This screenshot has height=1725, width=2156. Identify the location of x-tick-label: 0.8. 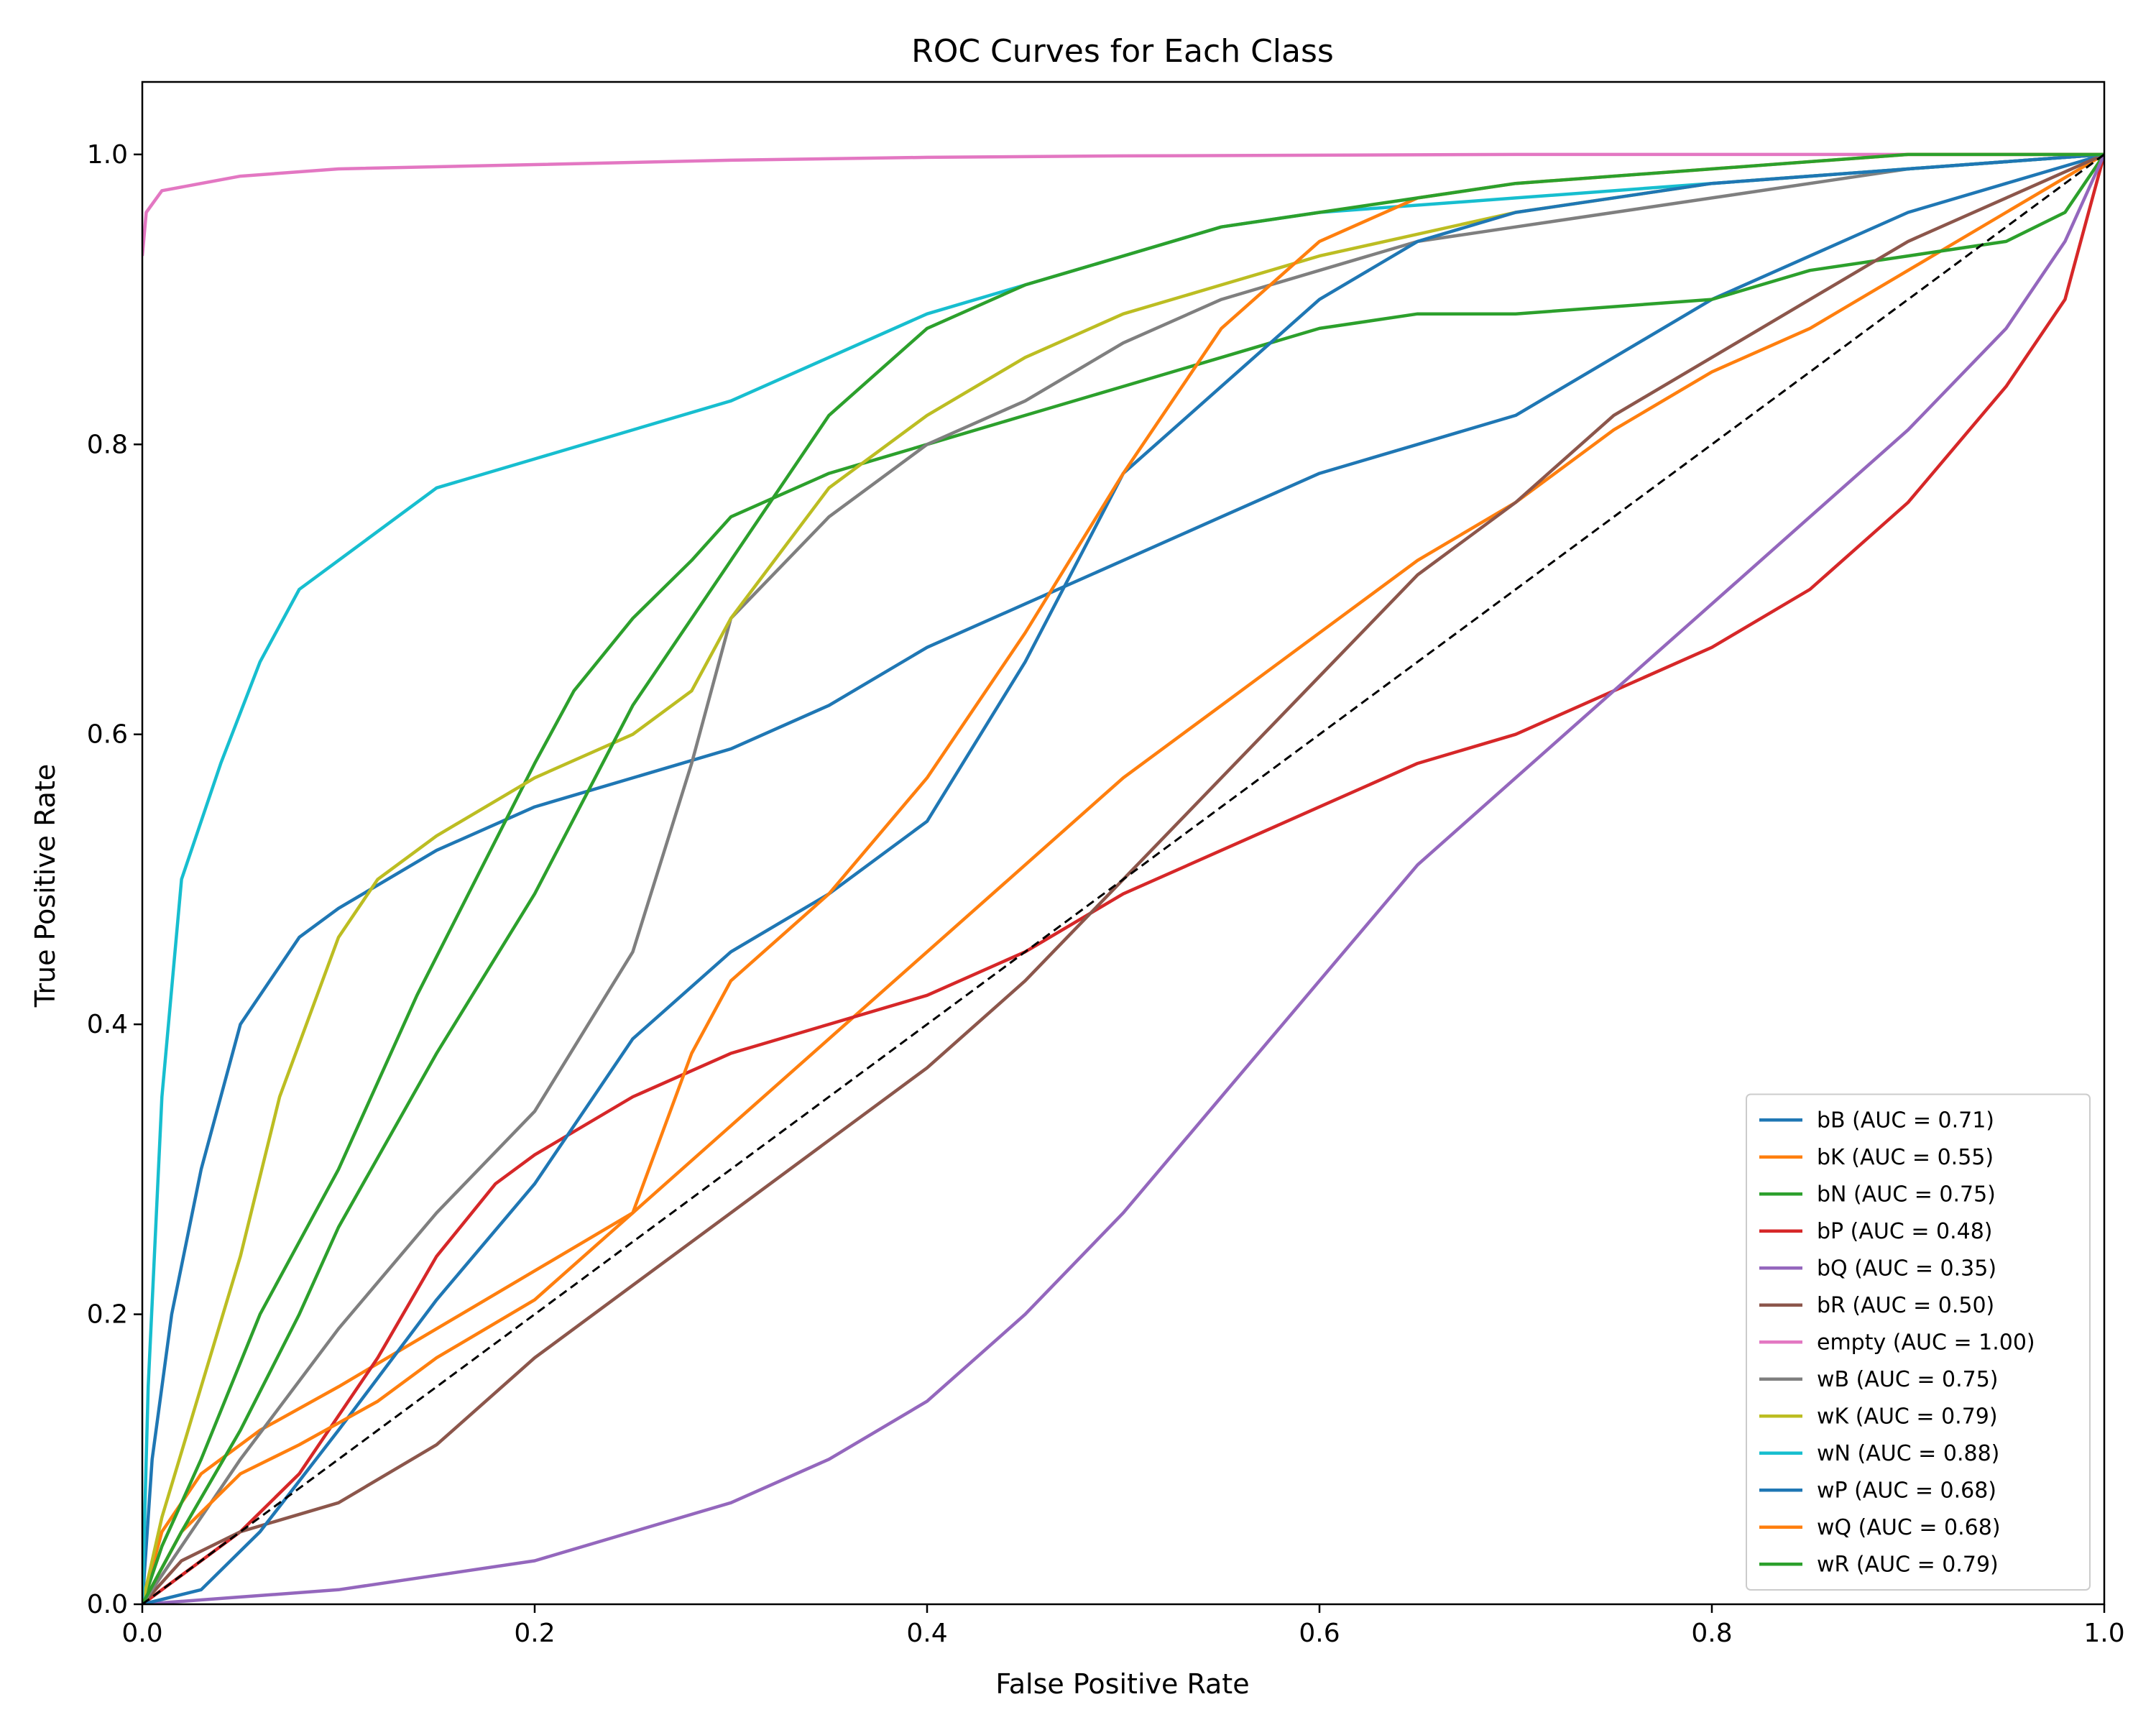
(1712, 1633).